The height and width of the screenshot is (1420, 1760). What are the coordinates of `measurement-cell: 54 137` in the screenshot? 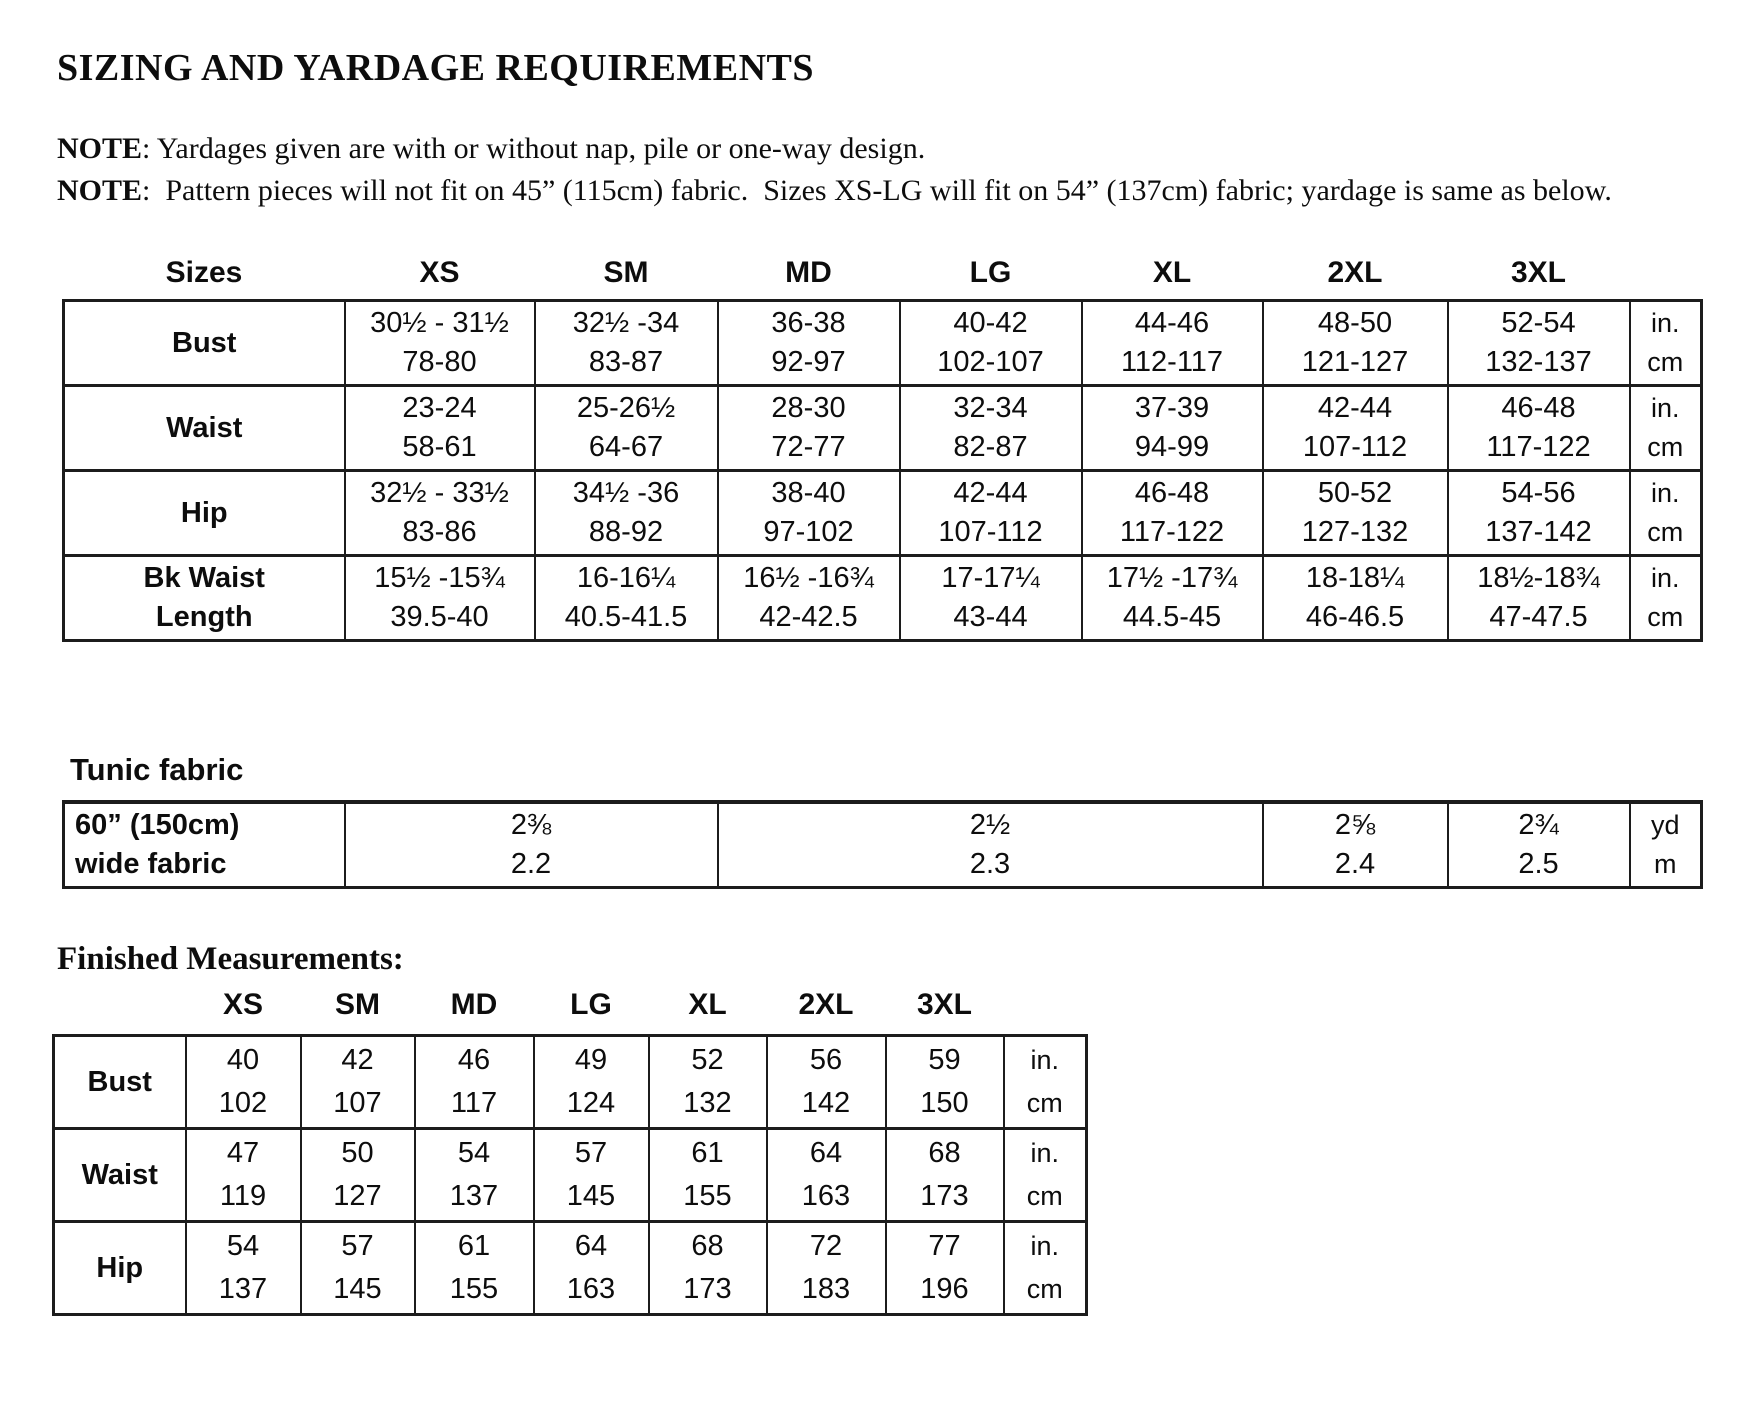 It's located at (243, 1268).